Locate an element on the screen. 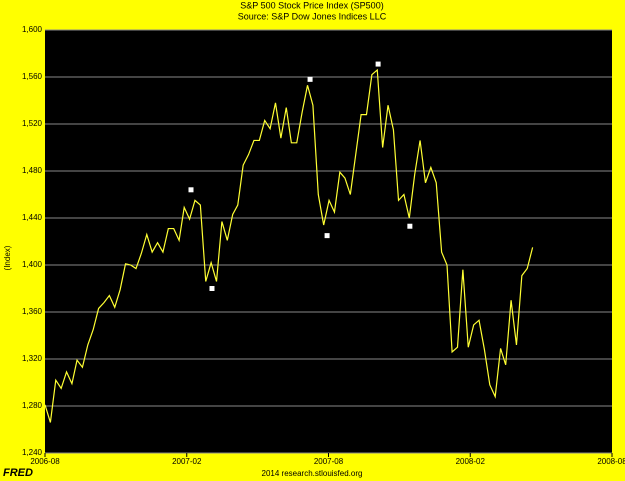 The width and height of the screenshot is (625, 481). y-tick-label: 1,560 is located at coordinates (32, 76).